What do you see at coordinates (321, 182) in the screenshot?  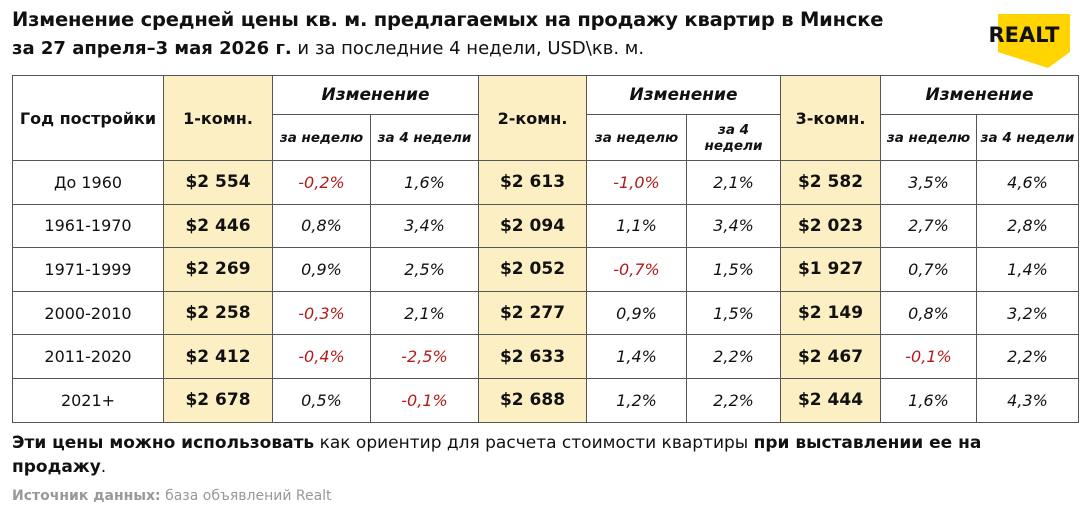 I see `change-cell: -0,2%` at bounding box center [321, 182].